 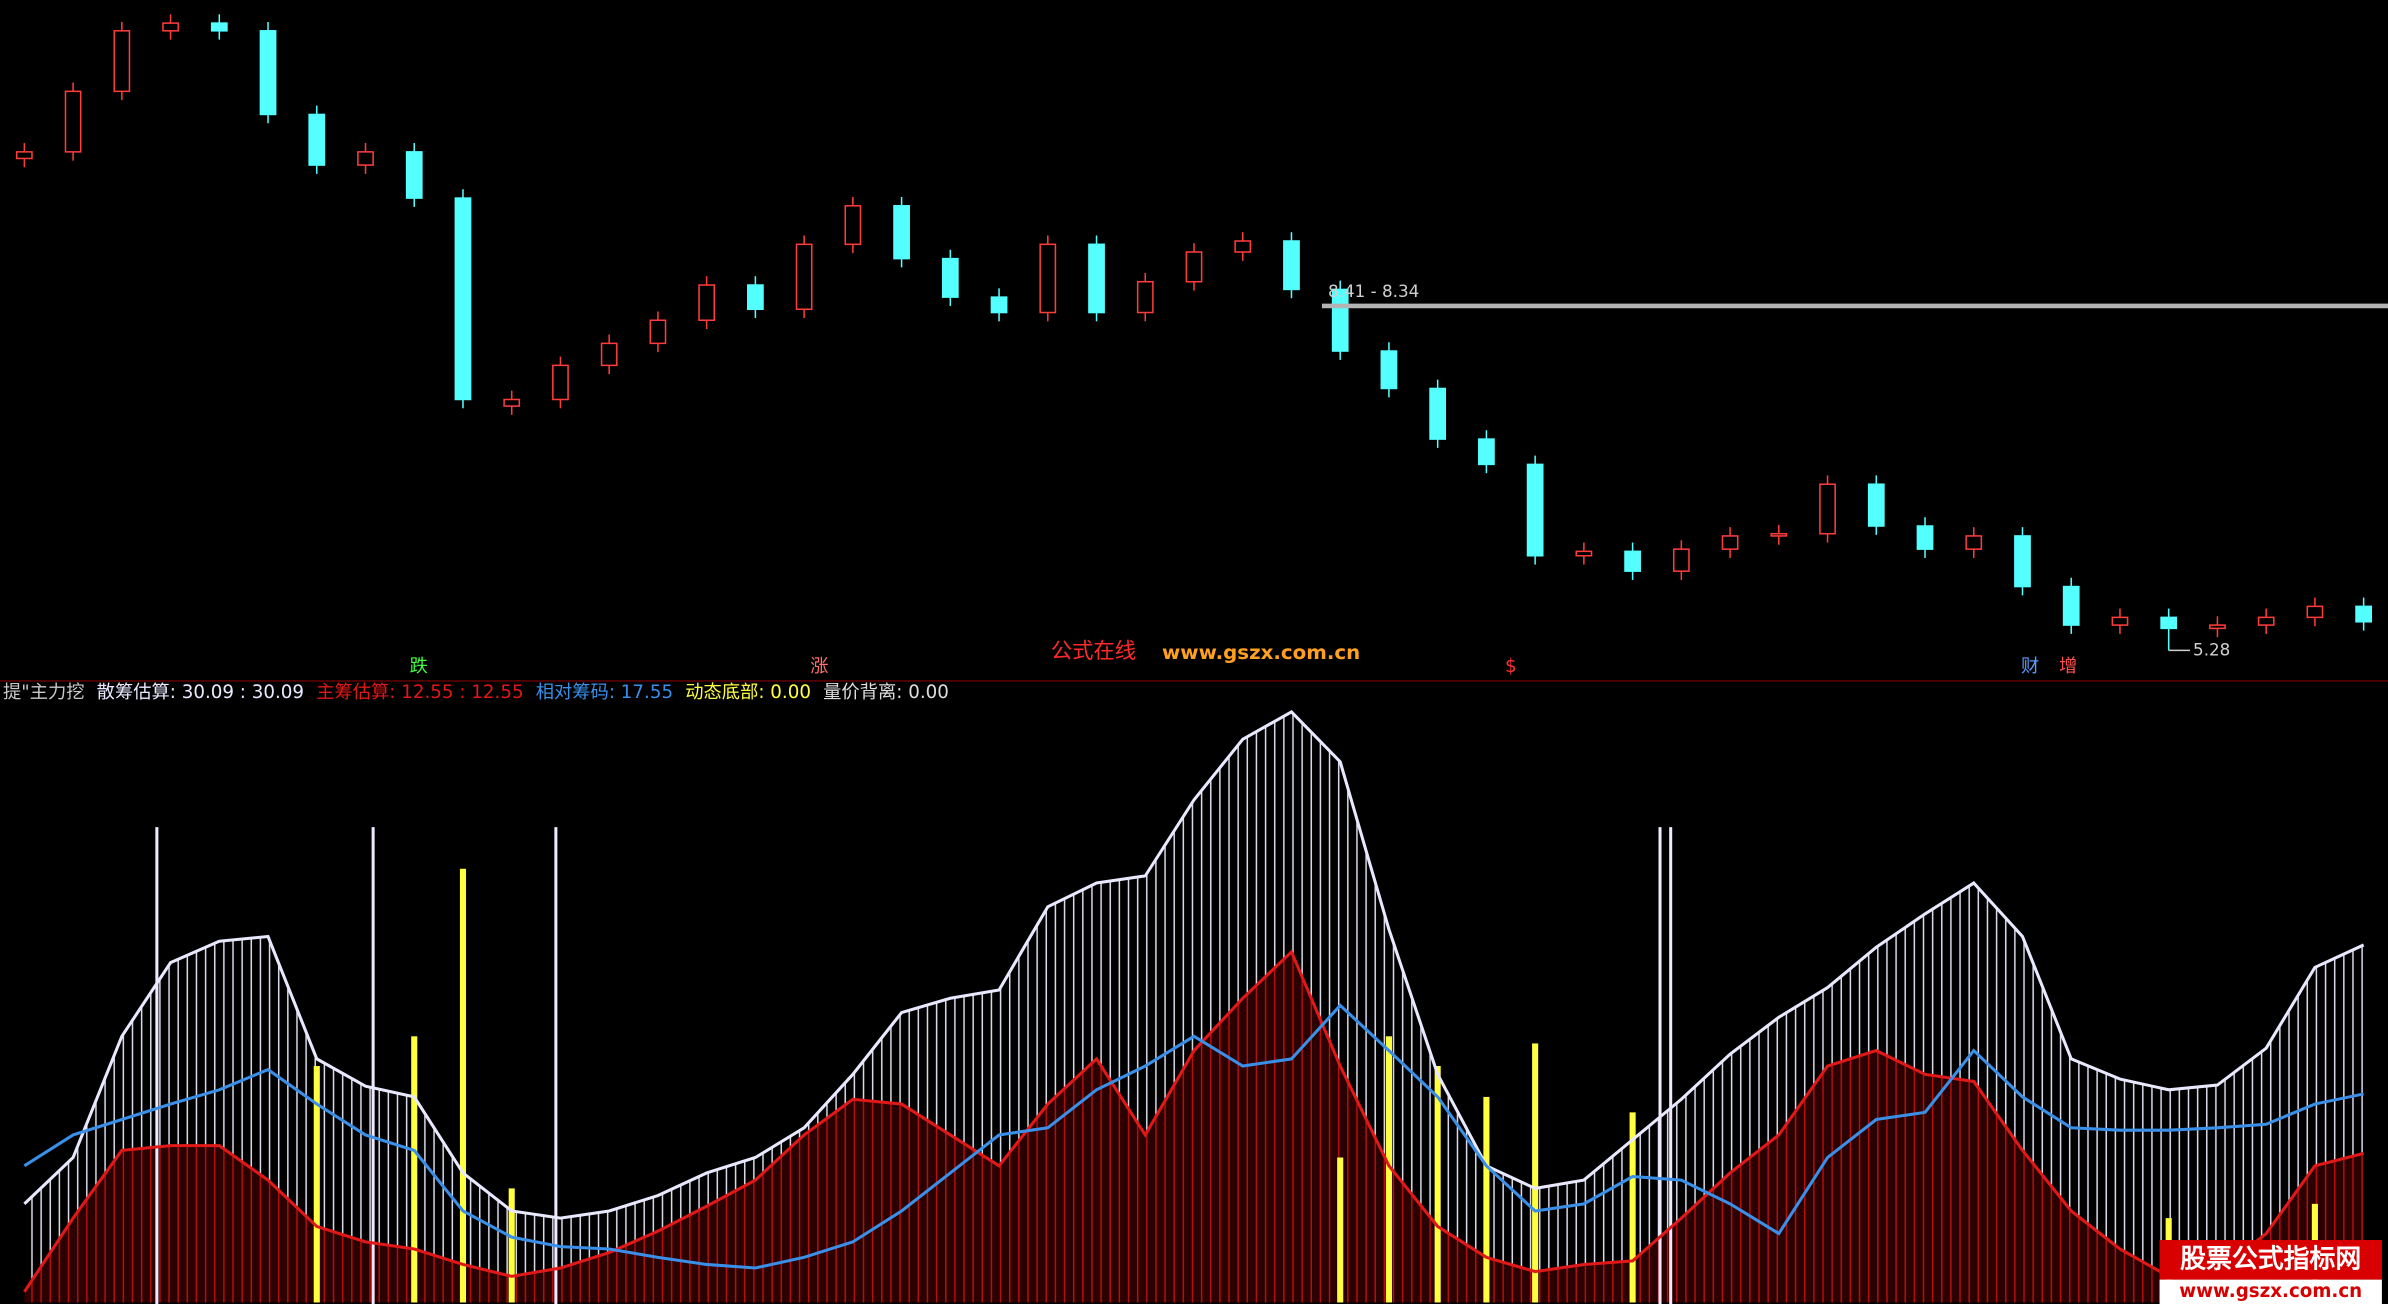 What do you see at coordinates (1373, 291) in the screenshot?
I see `level-label: 8.41 - 8.34` at bounding box center [1373, 291].